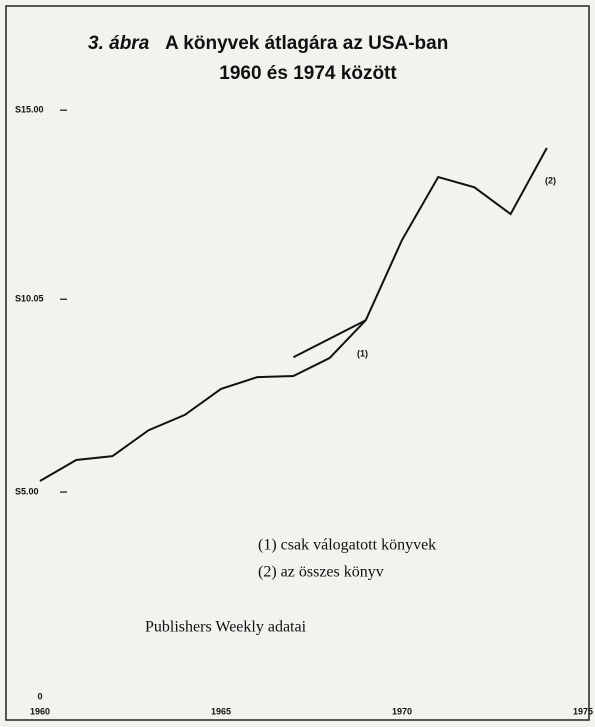  Describe the element at coordinates (550, 180) in the screenshot. I see `annotation: (2)` at that location.